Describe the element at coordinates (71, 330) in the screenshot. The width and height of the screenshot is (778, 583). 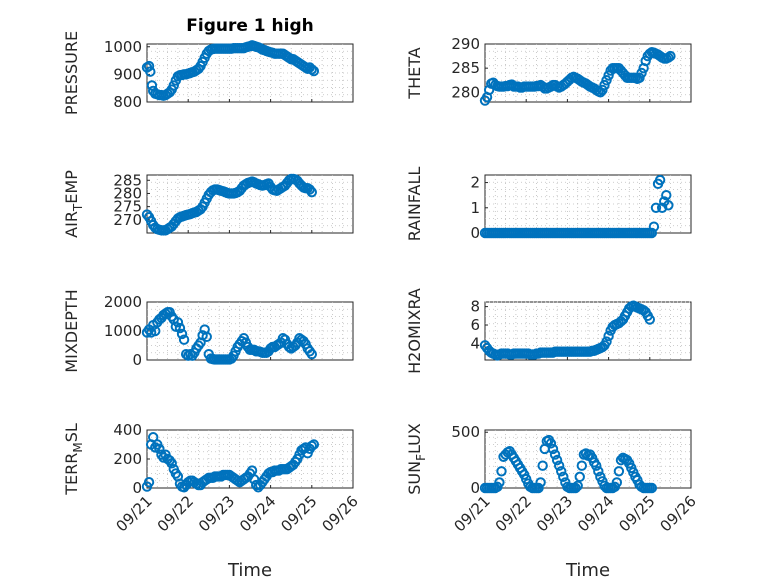
I see `y-axis-label: MIXDEPTH` at that location.